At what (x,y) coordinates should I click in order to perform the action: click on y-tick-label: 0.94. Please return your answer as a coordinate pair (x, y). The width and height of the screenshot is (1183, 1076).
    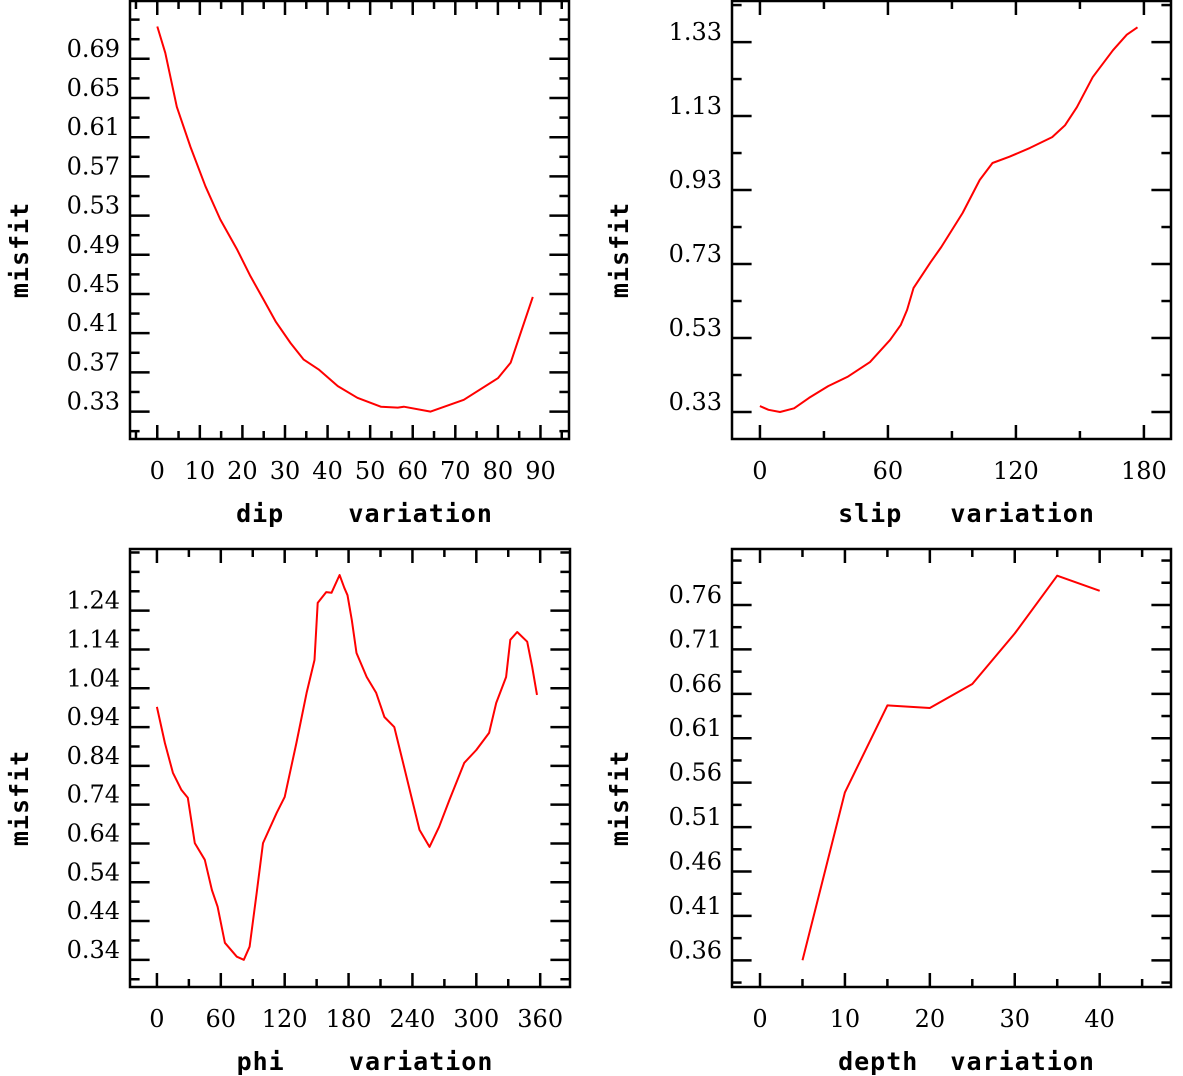
    Looking at the image, I should click on (93, 717).